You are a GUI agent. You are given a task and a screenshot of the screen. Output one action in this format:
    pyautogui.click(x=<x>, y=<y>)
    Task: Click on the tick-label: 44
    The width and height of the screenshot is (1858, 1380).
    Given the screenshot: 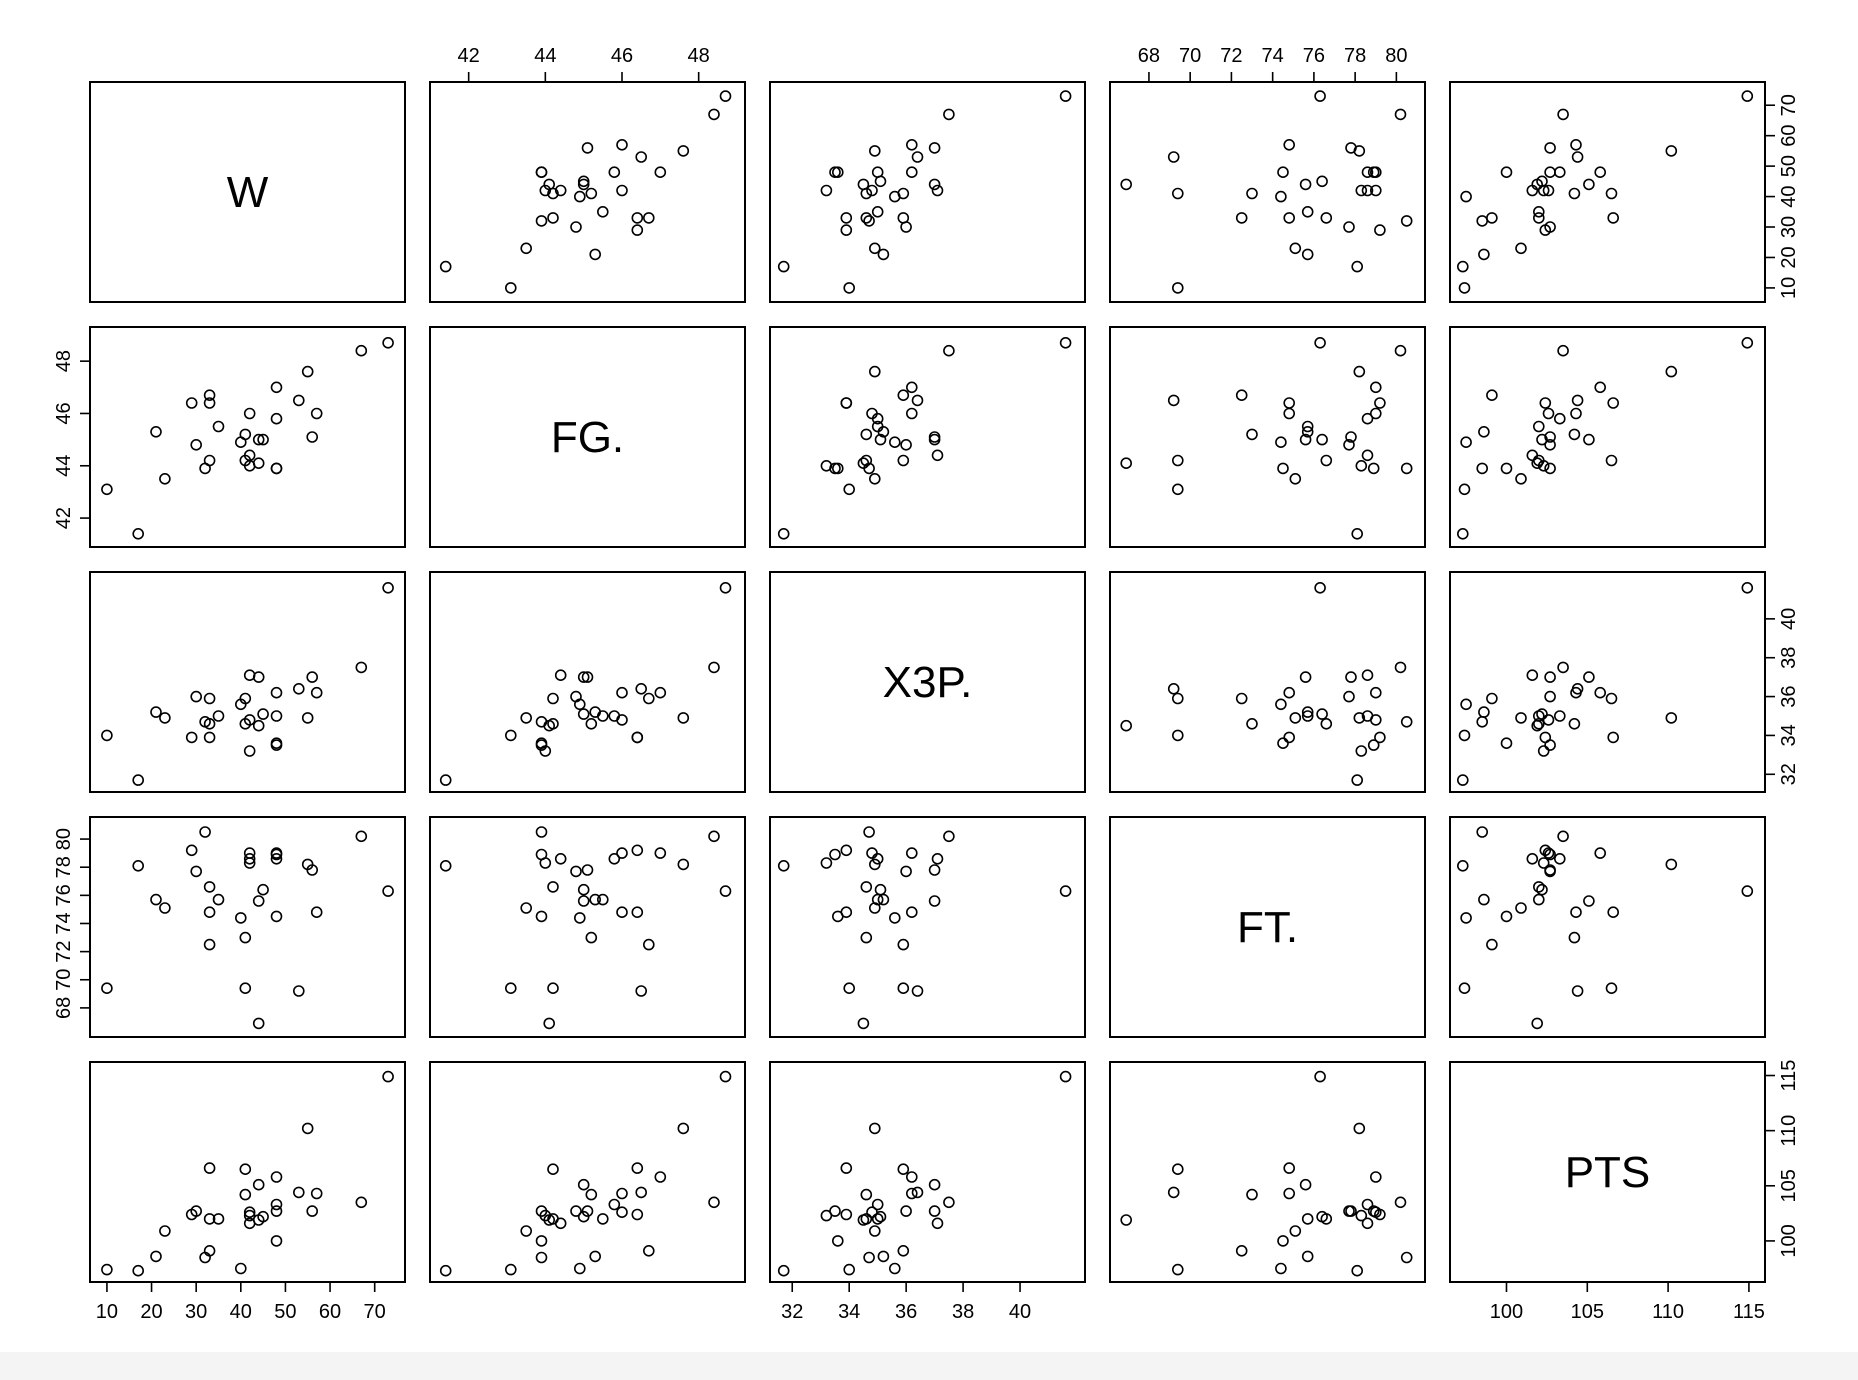 What is the action you would take?
    pyautogui.click(x=545, y=56)
    